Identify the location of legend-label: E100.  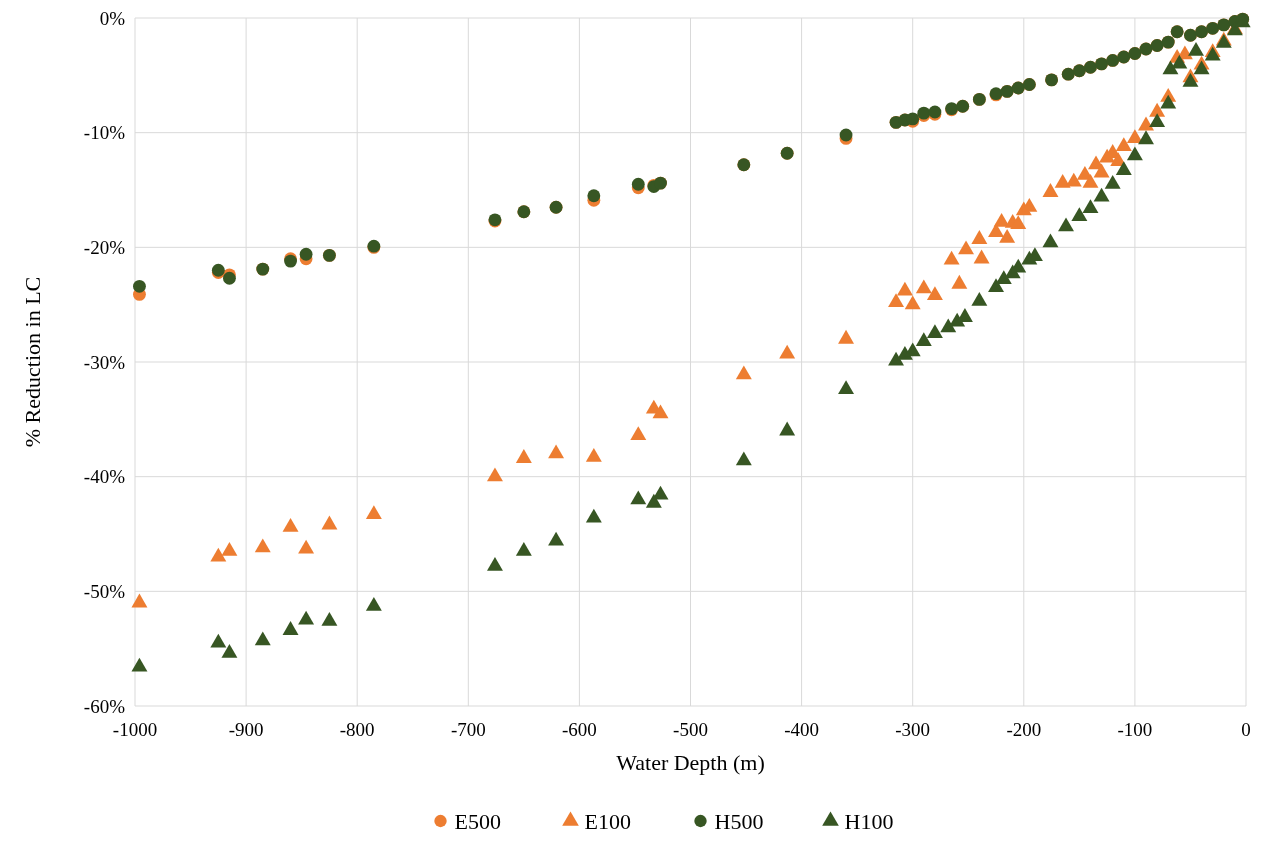
(607, 821).